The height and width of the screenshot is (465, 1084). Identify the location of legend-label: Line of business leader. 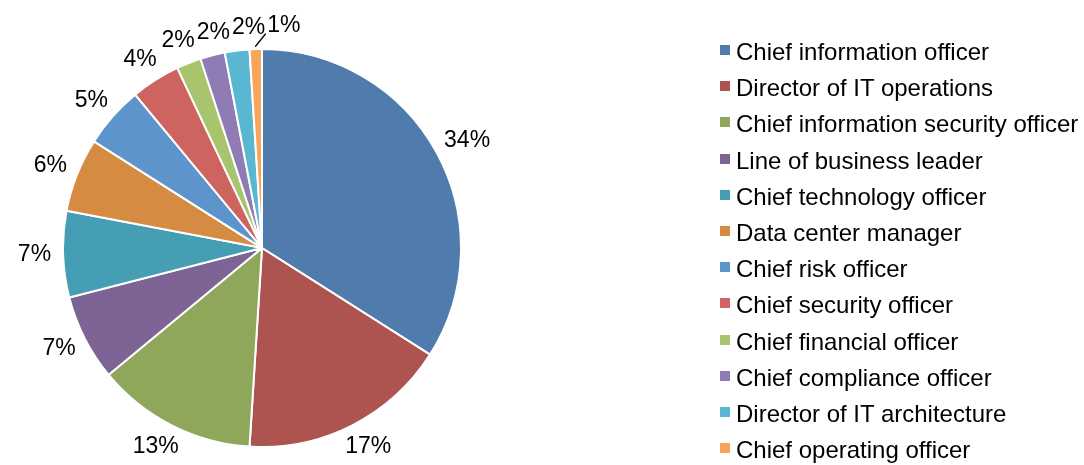
(859, 160).